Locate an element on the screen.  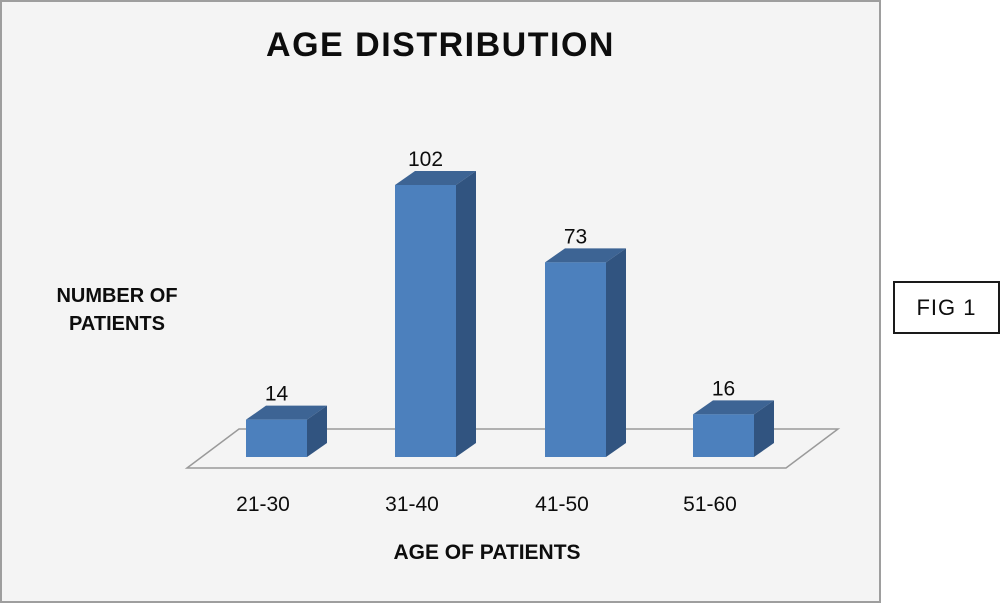
figure-caption-box: FIG 1 is located at coordinates (946, 307).